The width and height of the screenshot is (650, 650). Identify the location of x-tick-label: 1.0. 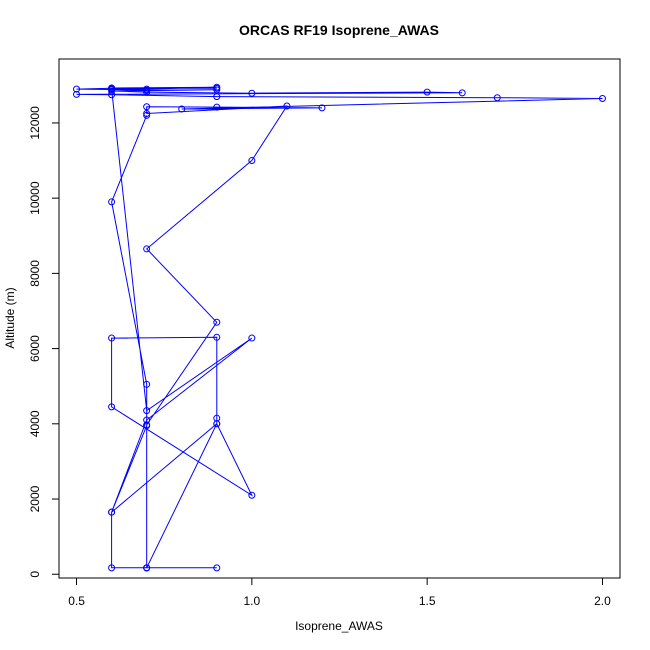
(252, 601).